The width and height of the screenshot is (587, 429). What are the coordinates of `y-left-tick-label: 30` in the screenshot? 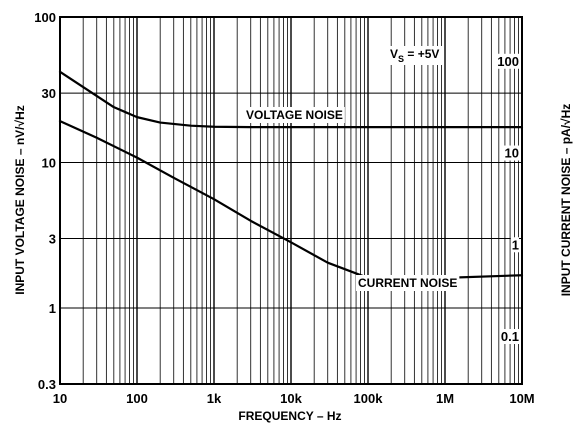 It's located at (49, 93).